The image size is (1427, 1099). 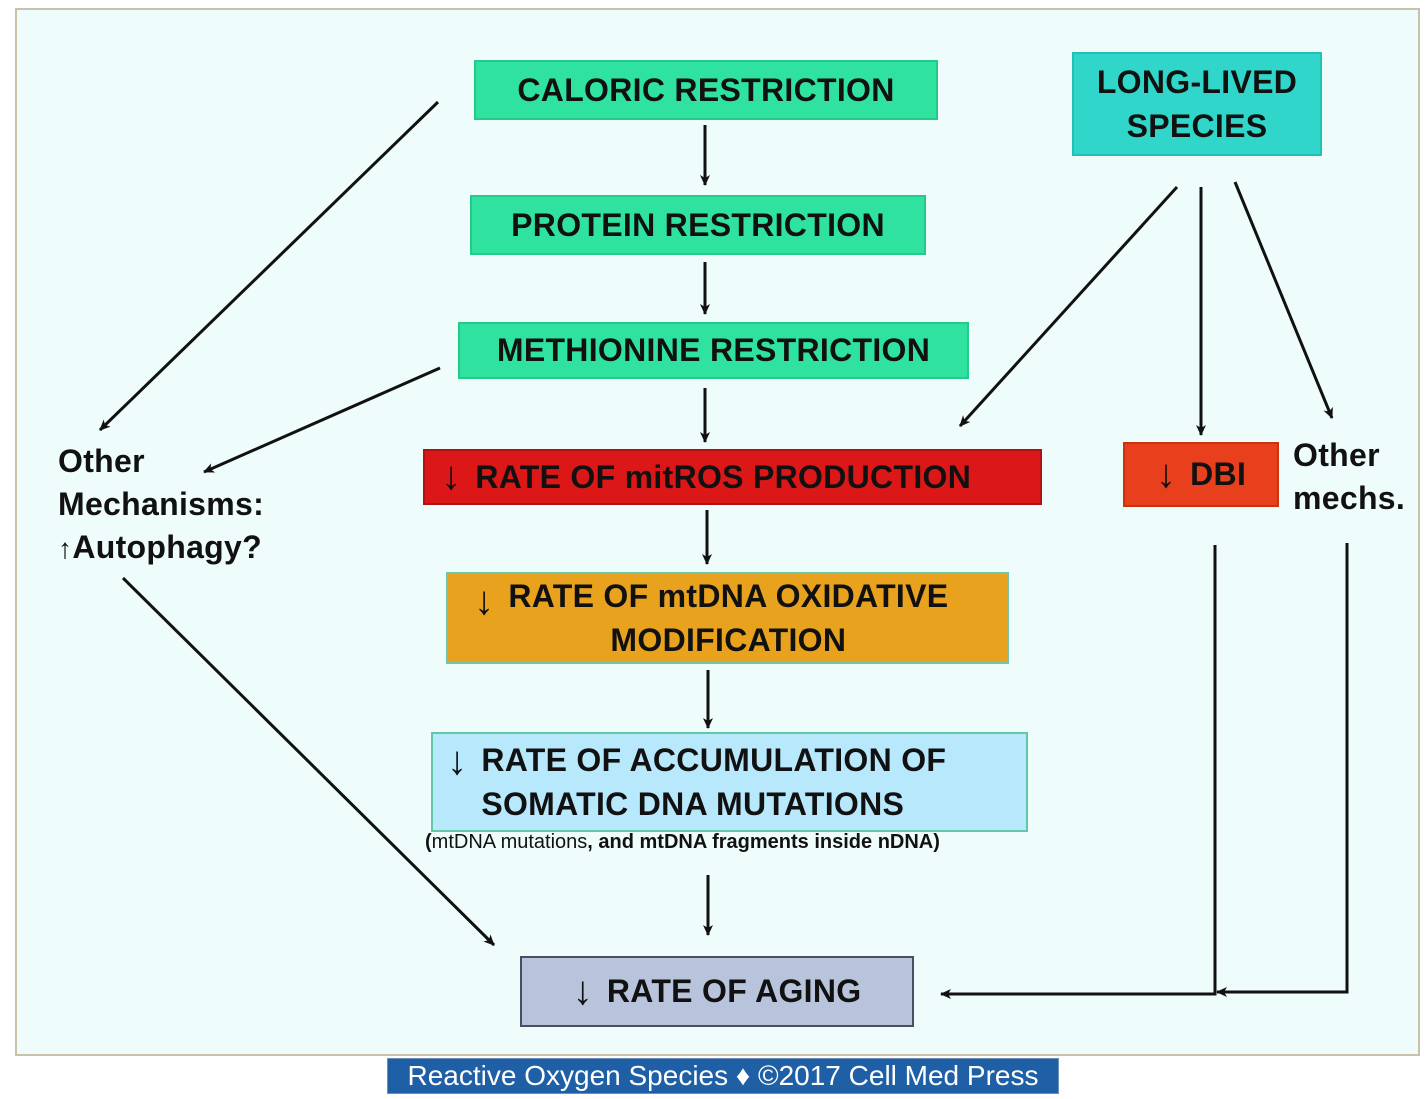 I want to click on arrow-caloric-to-other, so click(x=269, y=266).